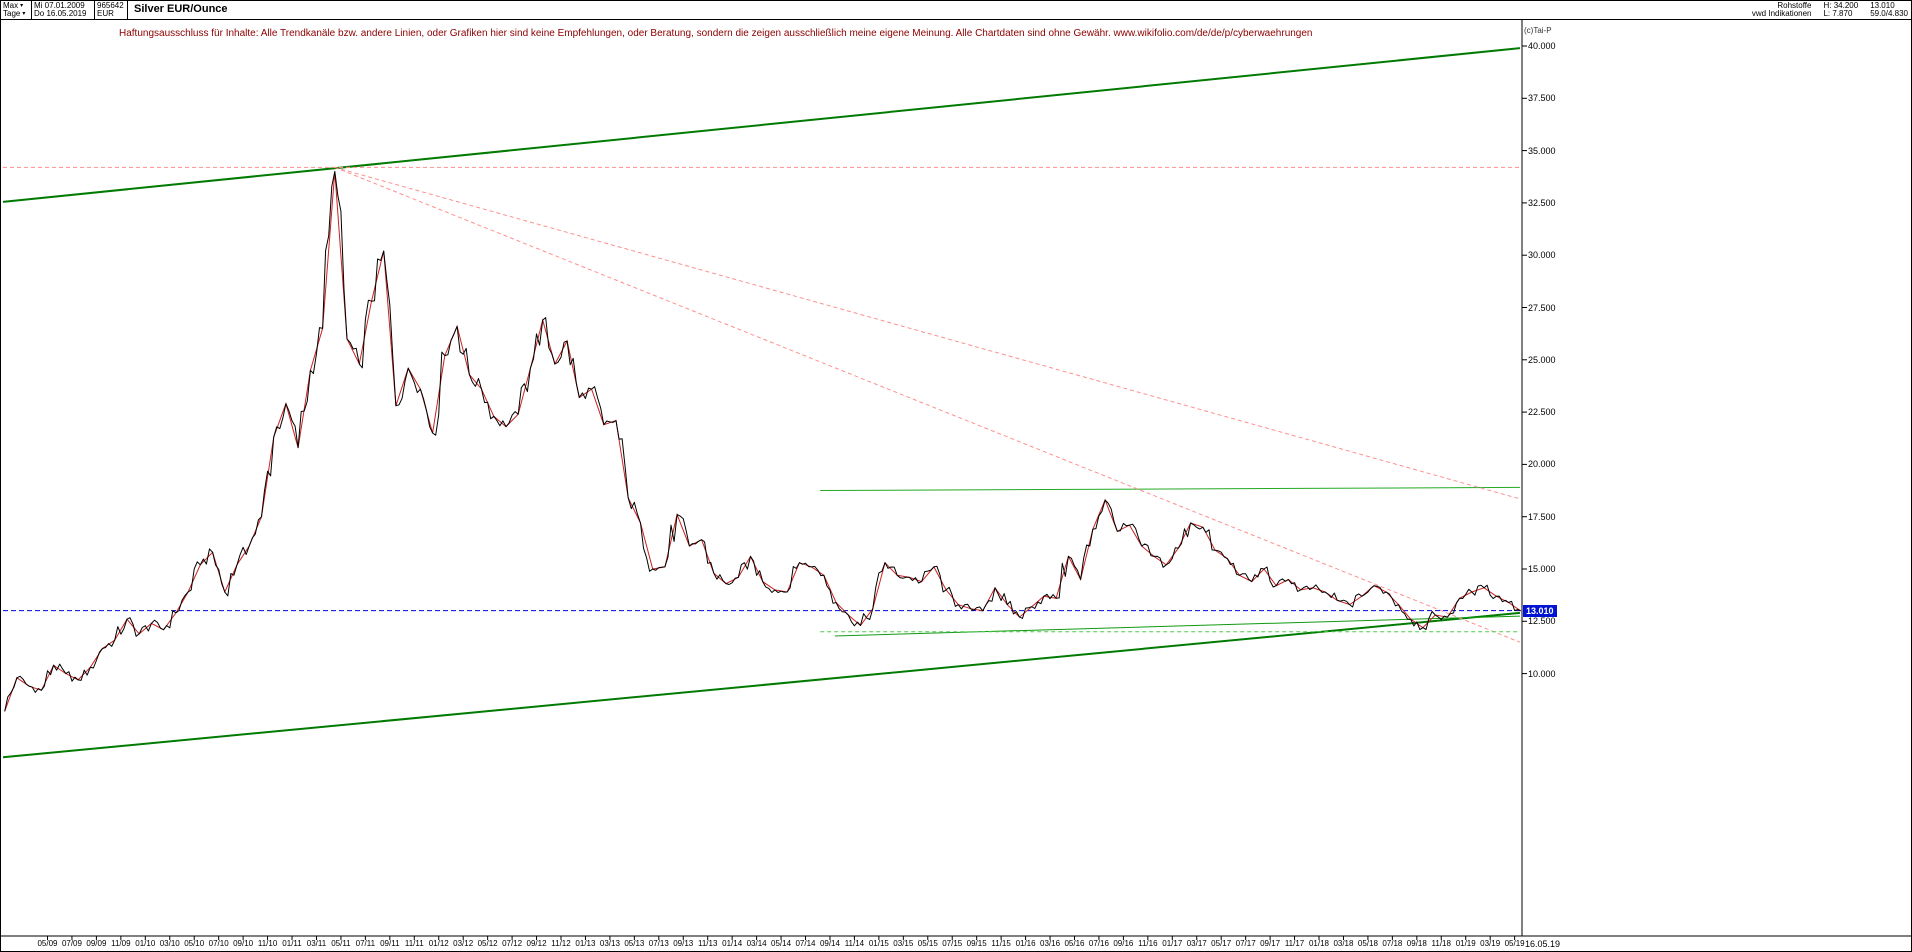  I want to click on timeframe-selectors: Max ▾ Tage ▾, so click(16, 10).